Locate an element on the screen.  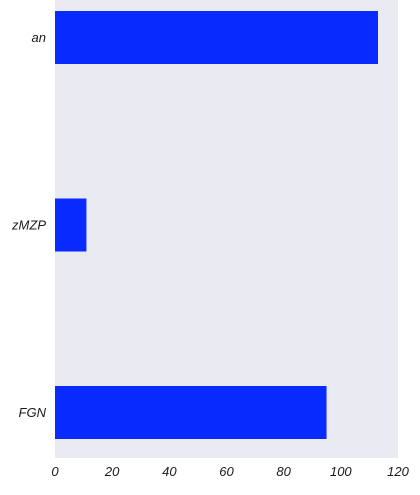
y-axis-labels: an zMZP FGN is located at coordinates (29, 225).